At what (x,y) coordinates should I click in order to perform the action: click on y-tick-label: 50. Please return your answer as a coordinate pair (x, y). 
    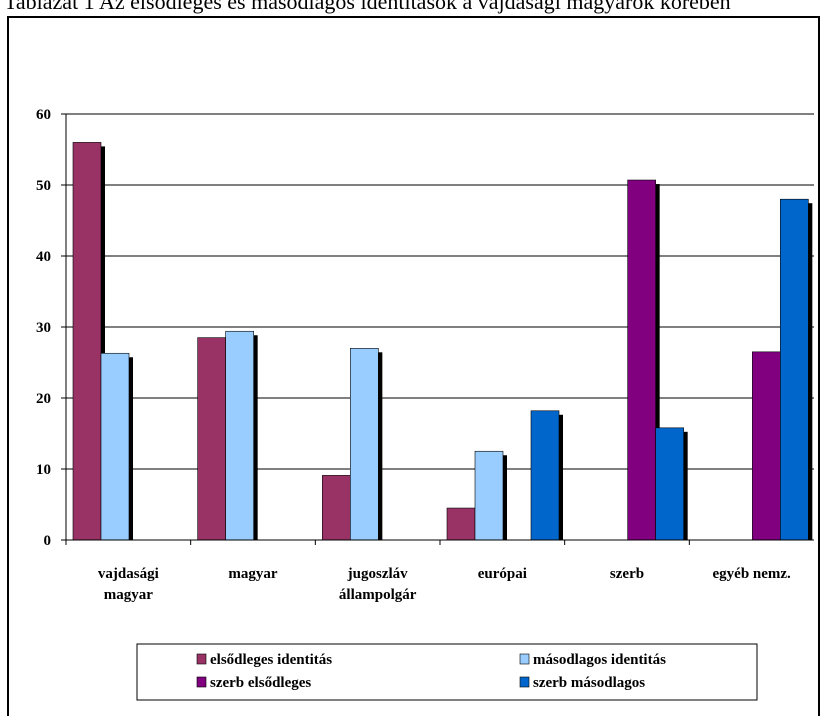
    Looking at the image, I should click on (43, 186).